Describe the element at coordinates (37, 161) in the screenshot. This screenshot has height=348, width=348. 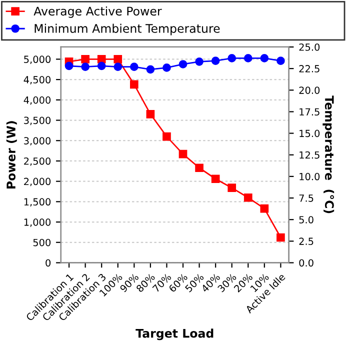
I see `y-tick-label: 2,500` at that location.